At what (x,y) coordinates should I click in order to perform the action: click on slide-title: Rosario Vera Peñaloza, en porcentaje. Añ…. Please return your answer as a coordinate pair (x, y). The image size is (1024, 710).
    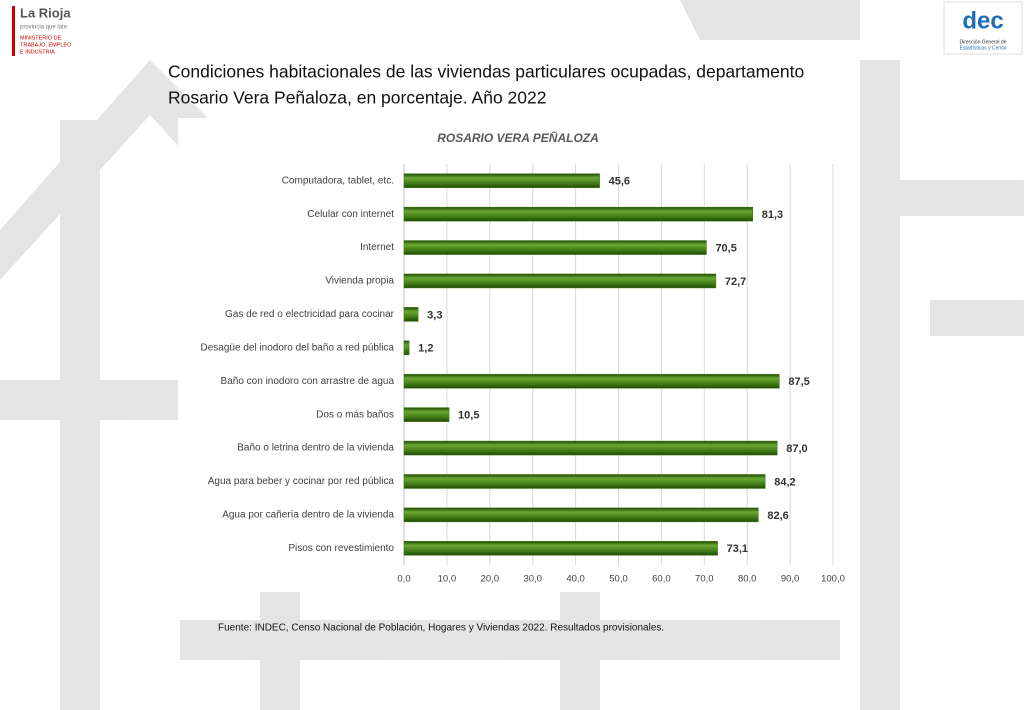
    Looking at the image, I should click on (357, 98).